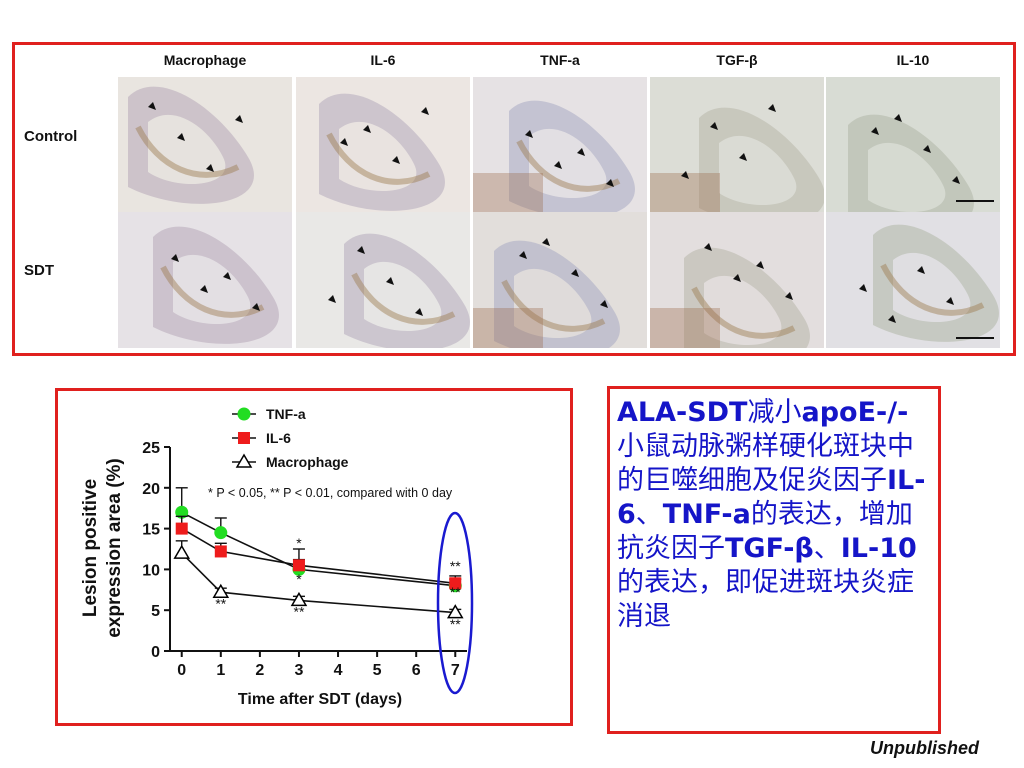 This screenshot has width=1024, height=768. Describe the element at coordinates (155, 652) in the screenshot. I see `y-tick-label: 0` at that location.